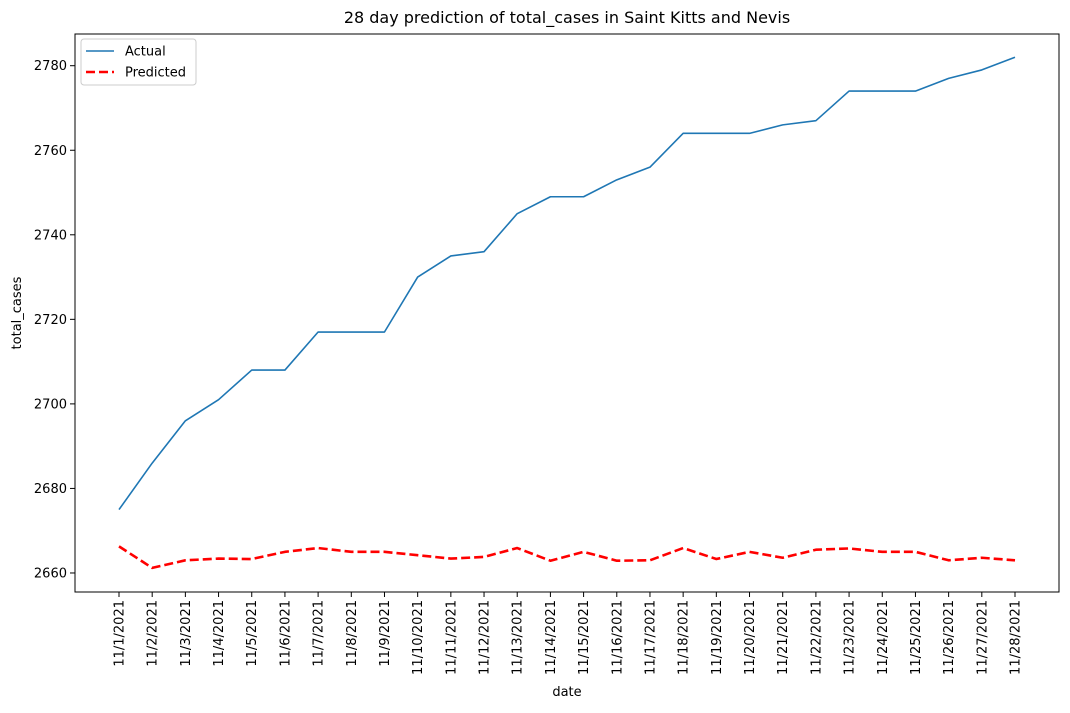  What do you see at coordinates (319, 633) in the screenshot?
I see `x-tick-label: 11/7/2021` at bounding box center [319, 633].